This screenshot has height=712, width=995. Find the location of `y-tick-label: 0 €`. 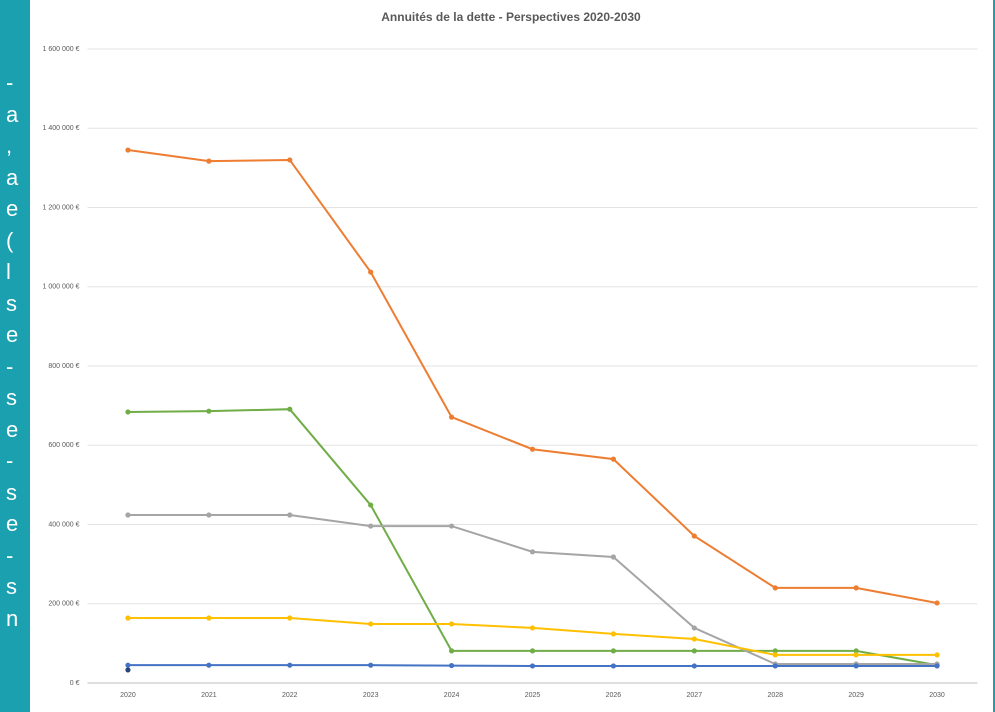

y-tick-label: 0 € is located at coordinates (75, 683).